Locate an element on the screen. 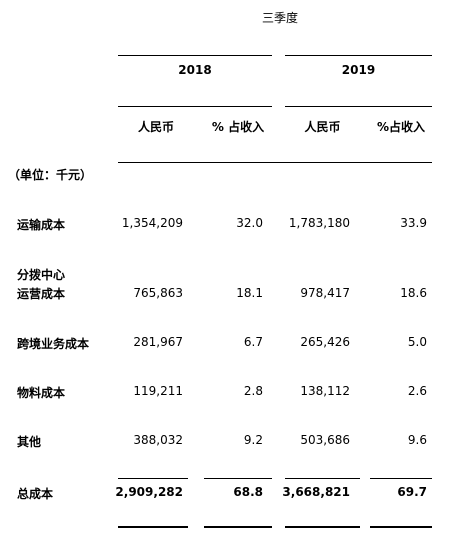 The image size is (463, 549). row-label-line1: 分拨中心 is located at coordinates (41, 275).